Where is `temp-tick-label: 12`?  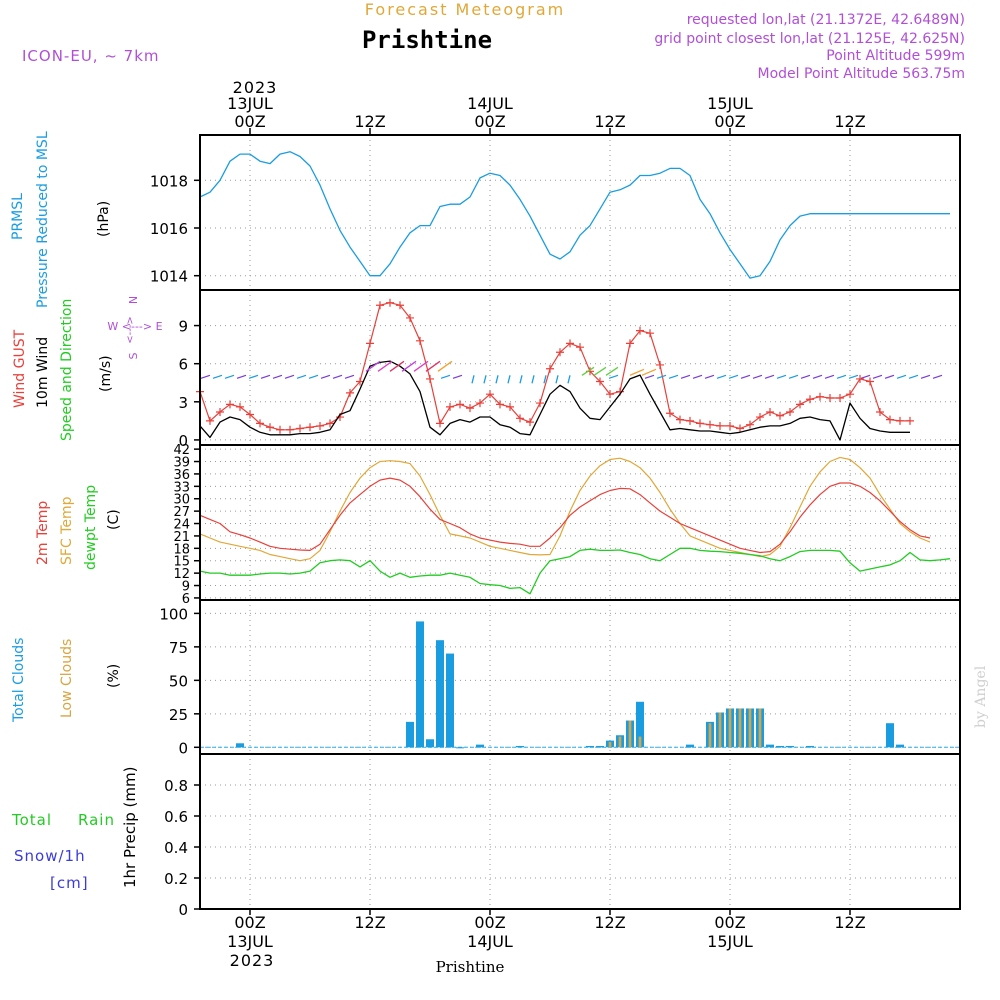 temp-tick-label: 12 is located at coordinates (181, 574).